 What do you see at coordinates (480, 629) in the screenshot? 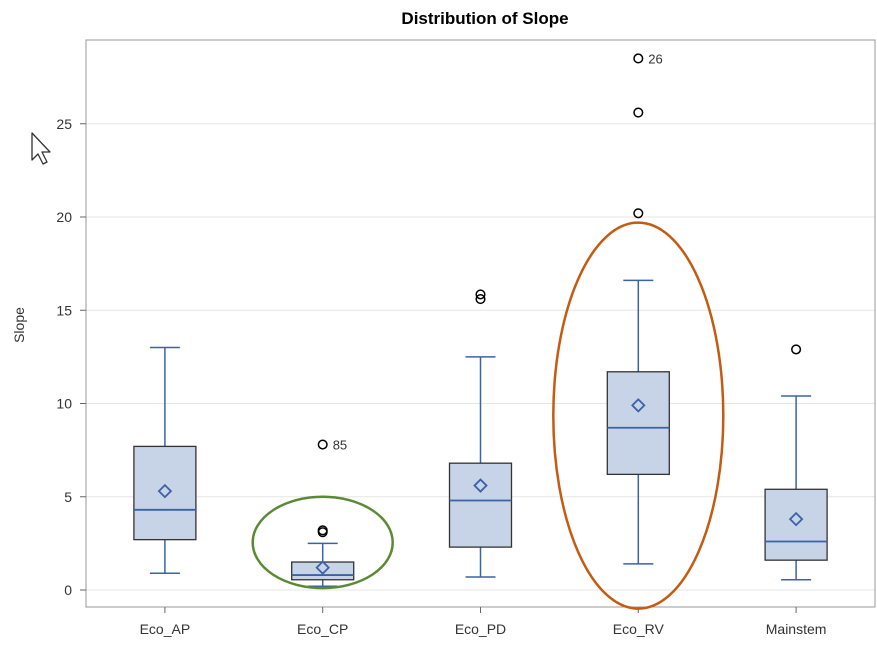
I see `x-tick-label: Eco_PD` at bounding box center [480, 629].